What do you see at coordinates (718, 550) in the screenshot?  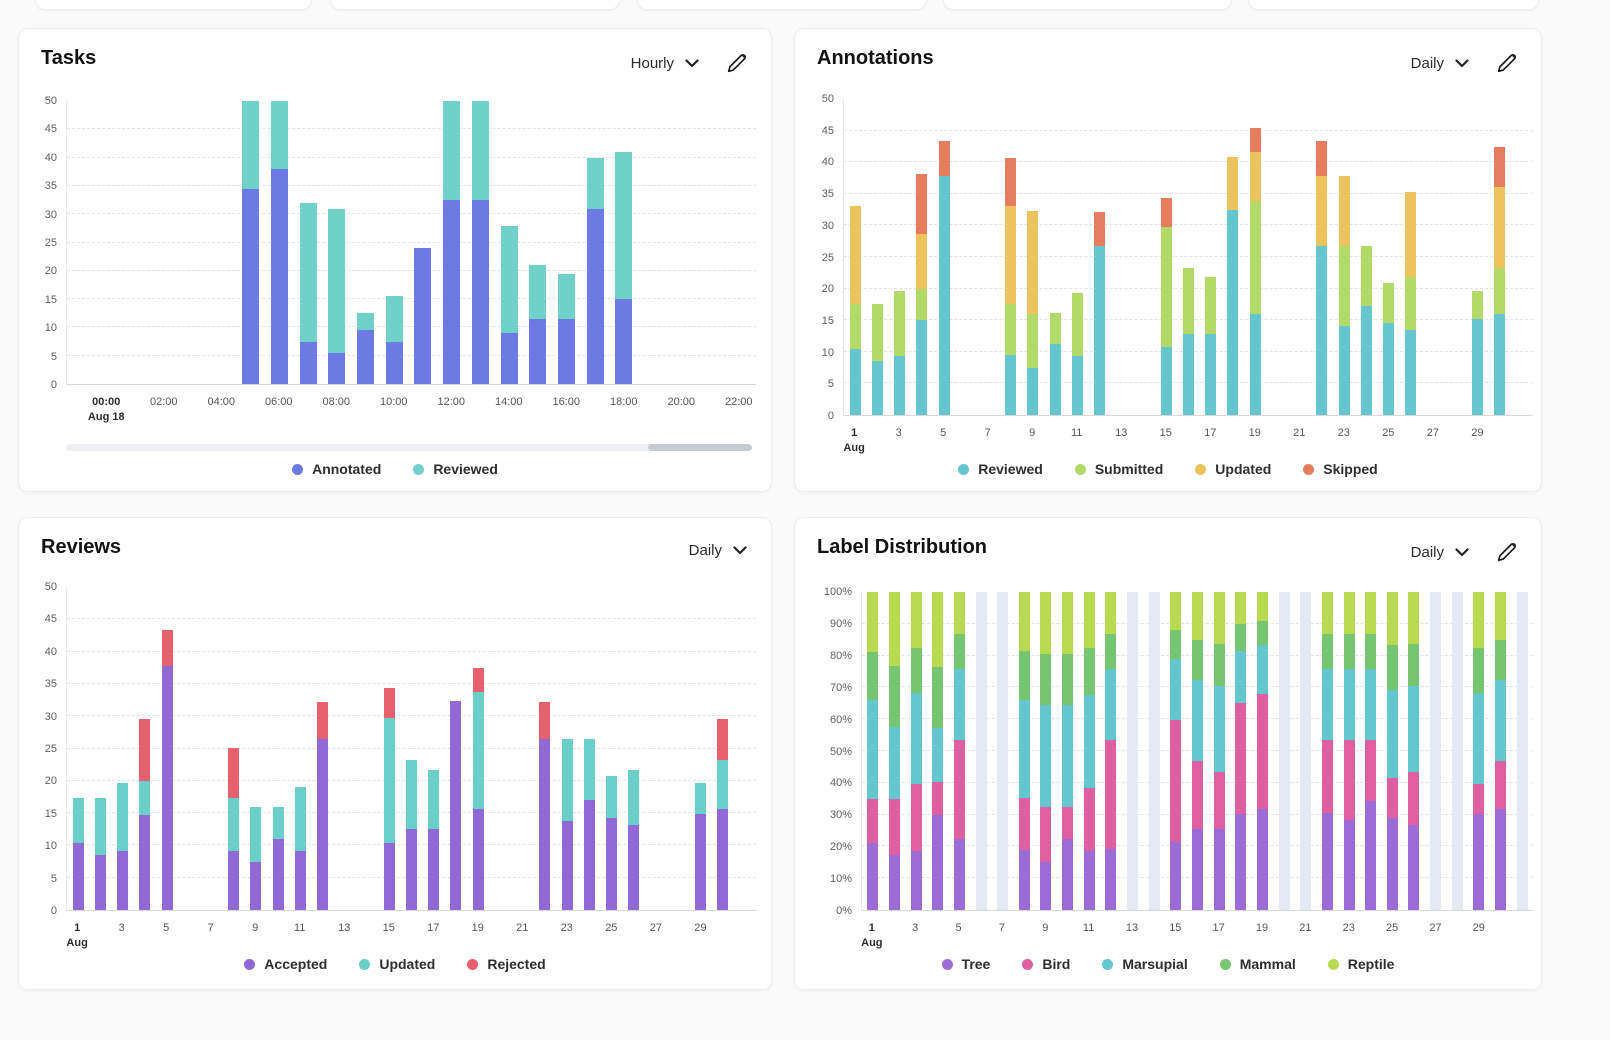 I see `range-dropdown: Daily` at bounding box center [718, 550].